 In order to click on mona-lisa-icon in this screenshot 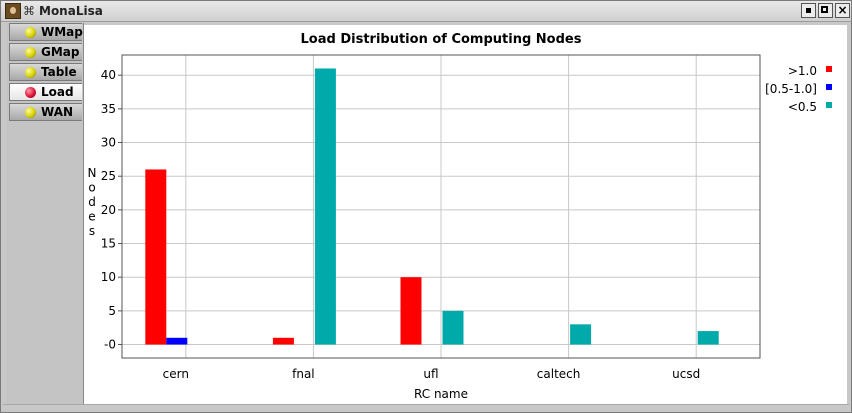, I will do `click(13, 11)`.